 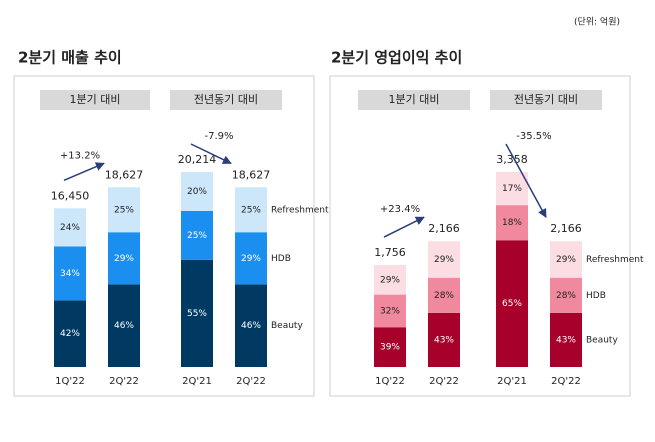 What do you see at coordinates (70, 58) in the screenshot?
I see `chart-title: 2분기 매출 추이` at bounding box center [70, 58].